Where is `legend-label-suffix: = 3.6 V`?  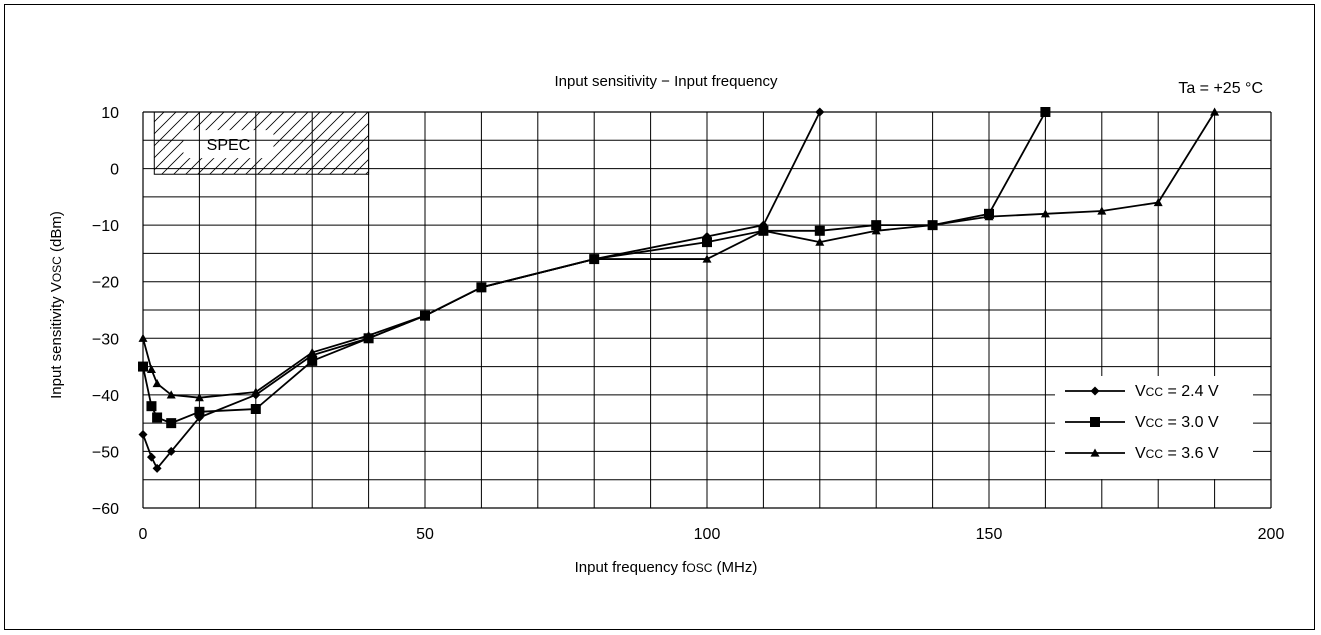
legend-label-suffix: = 3.6 V is located at coordinates (1191, 453).